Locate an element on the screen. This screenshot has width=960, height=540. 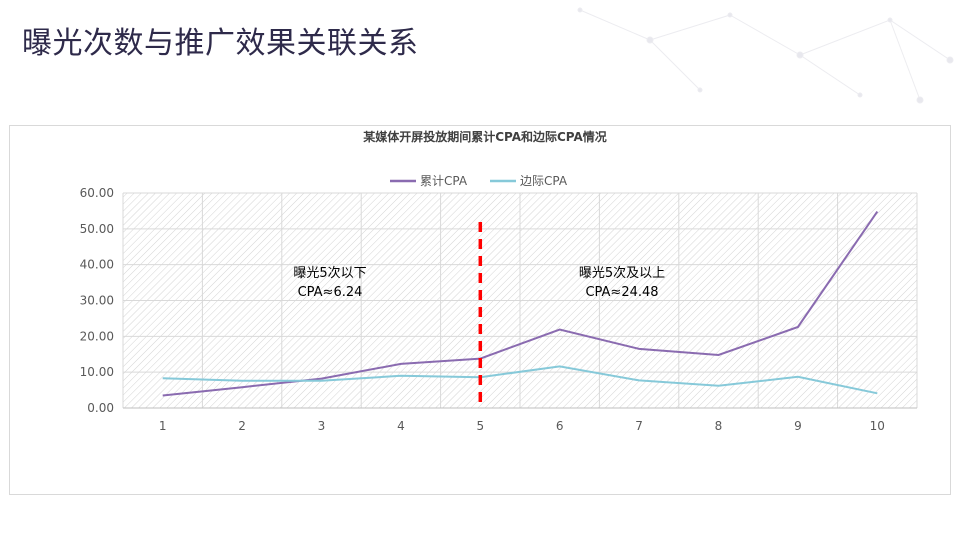
legend: 累计CPA 边际CPA is located at coordinates (479, 181).